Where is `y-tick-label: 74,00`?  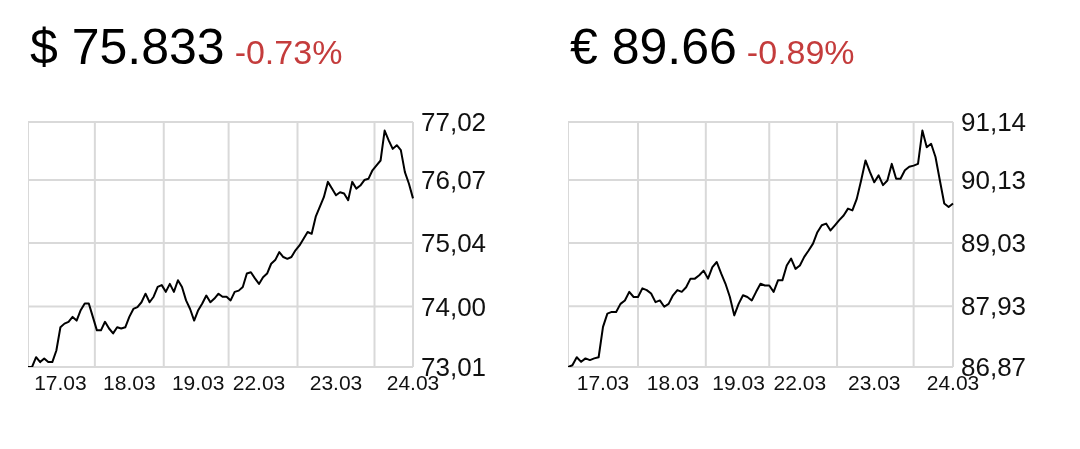
y-tick-label: 74,00 is located at coordinates (454, 306).